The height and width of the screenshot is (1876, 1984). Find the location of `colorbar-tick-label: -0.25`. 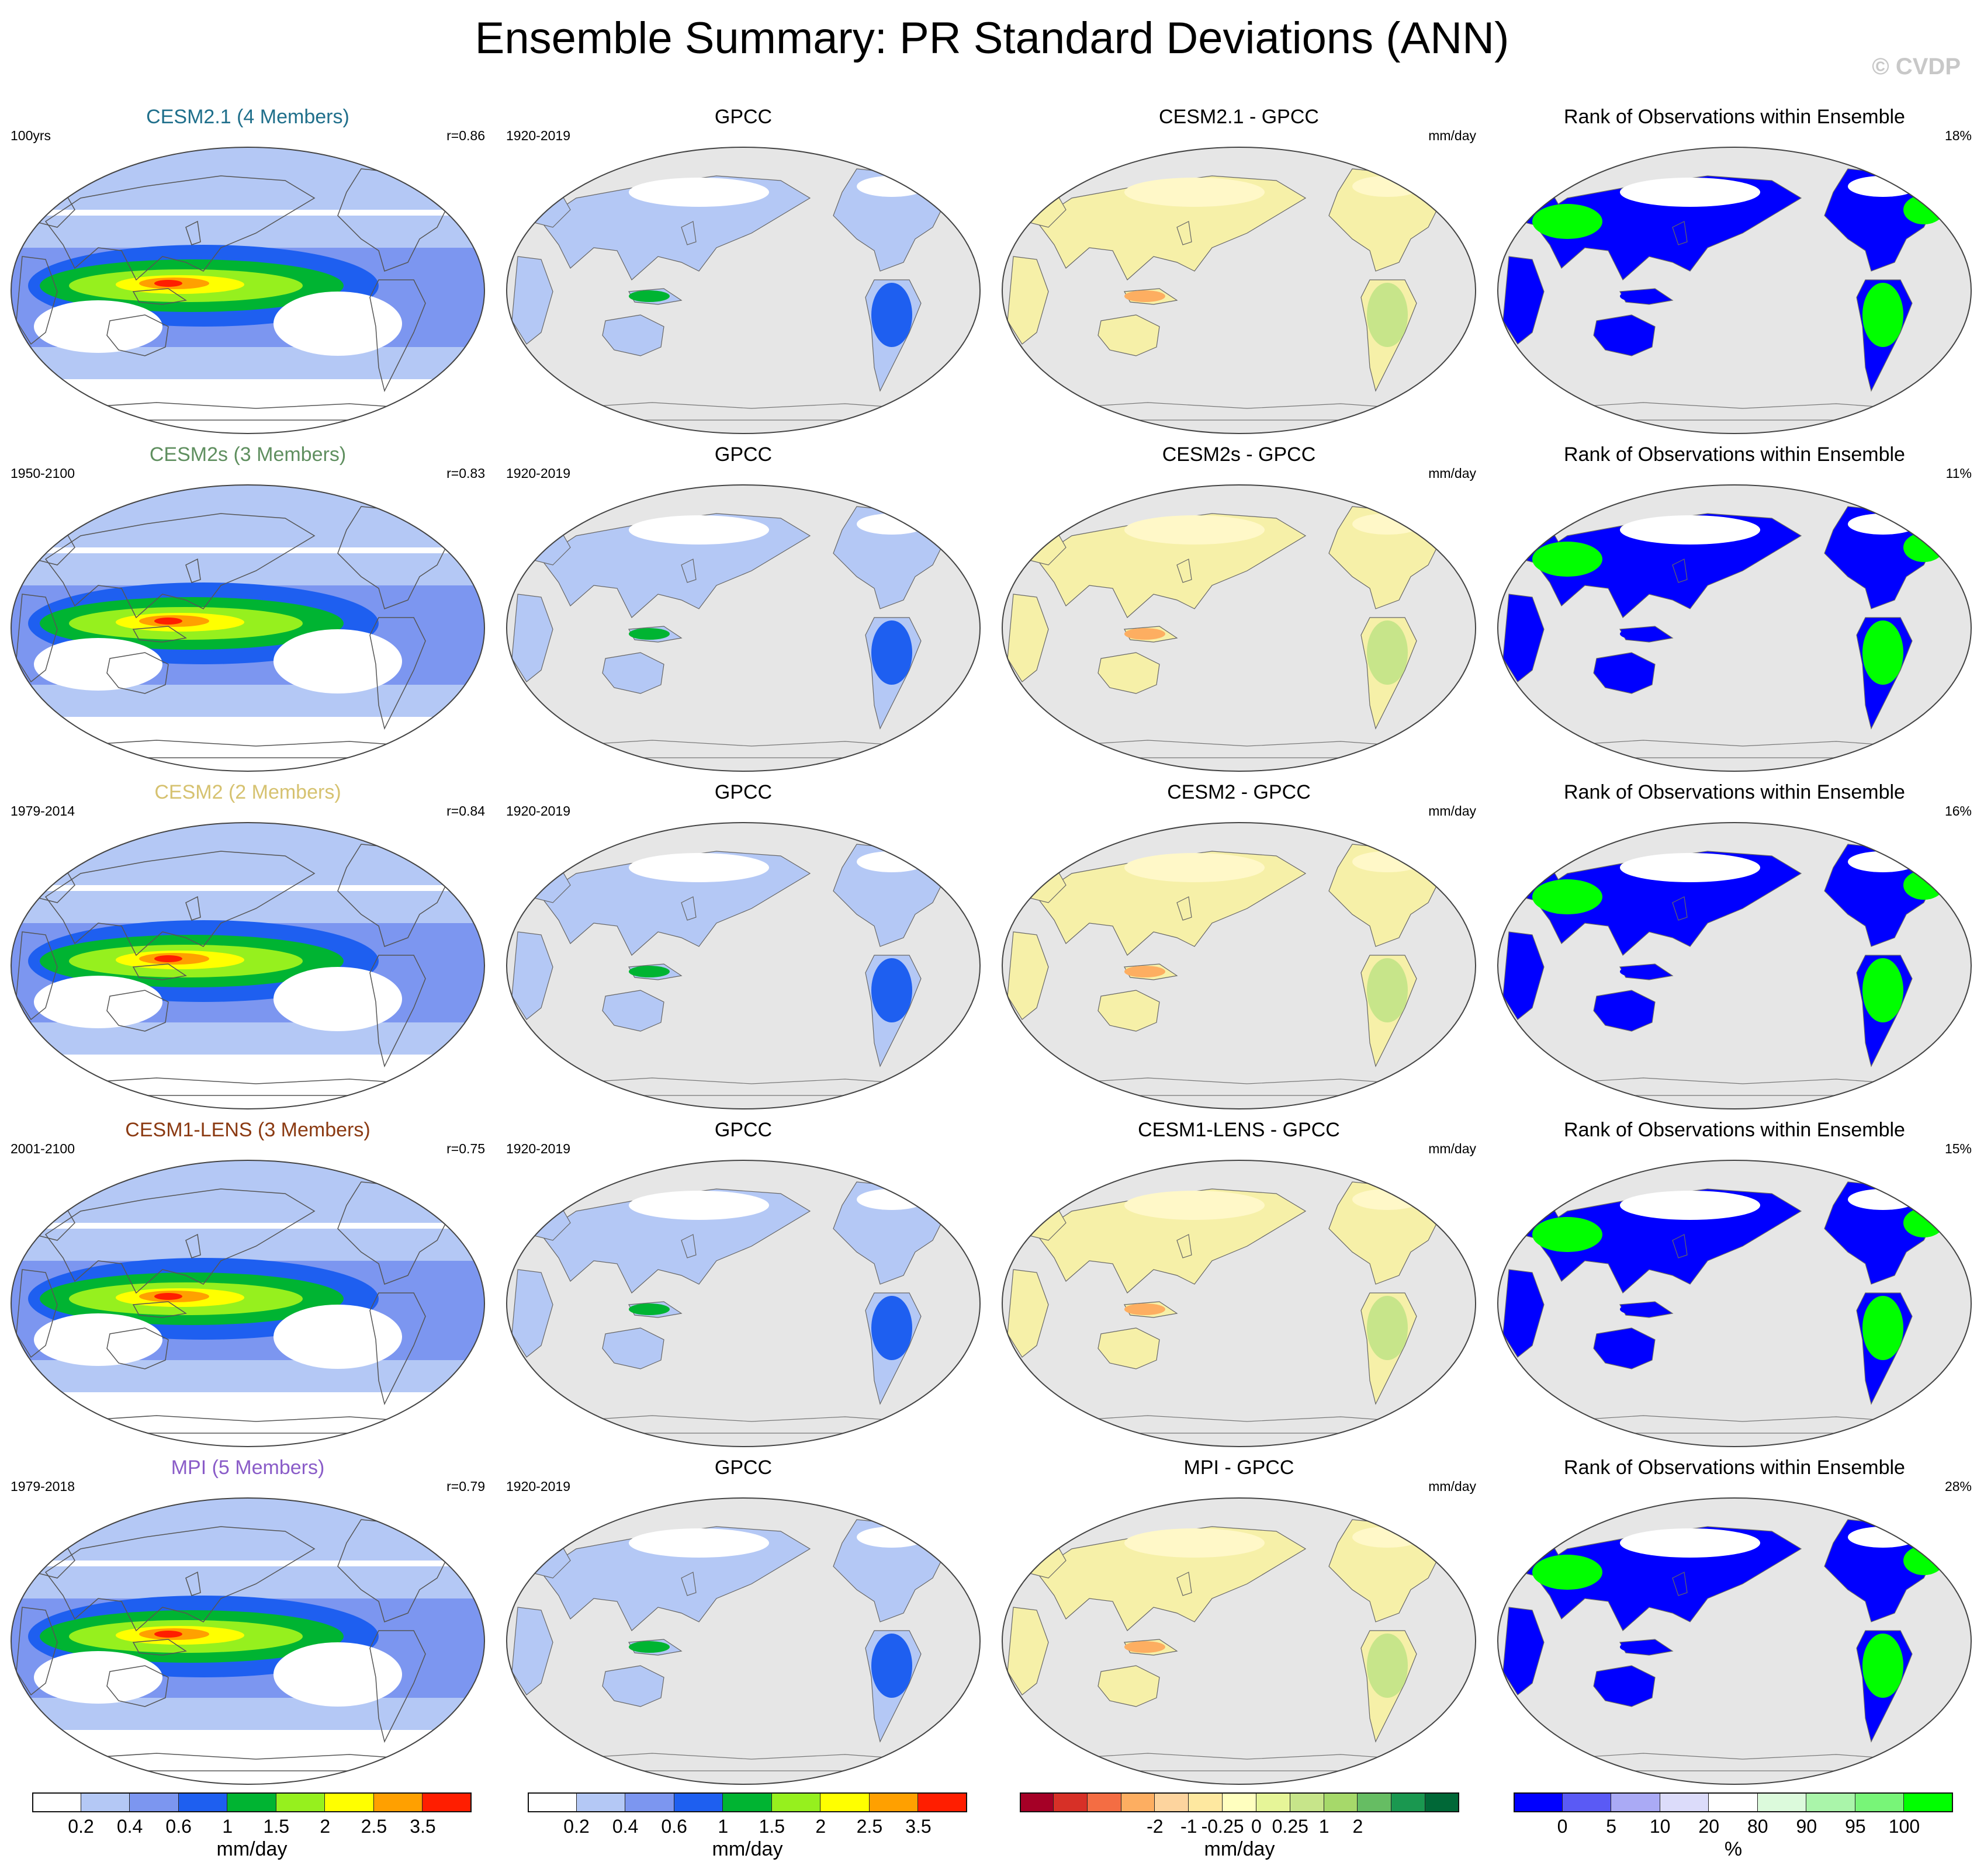

colorbar-tick-label: -0.25 is located at coordinates (1222, 1826).